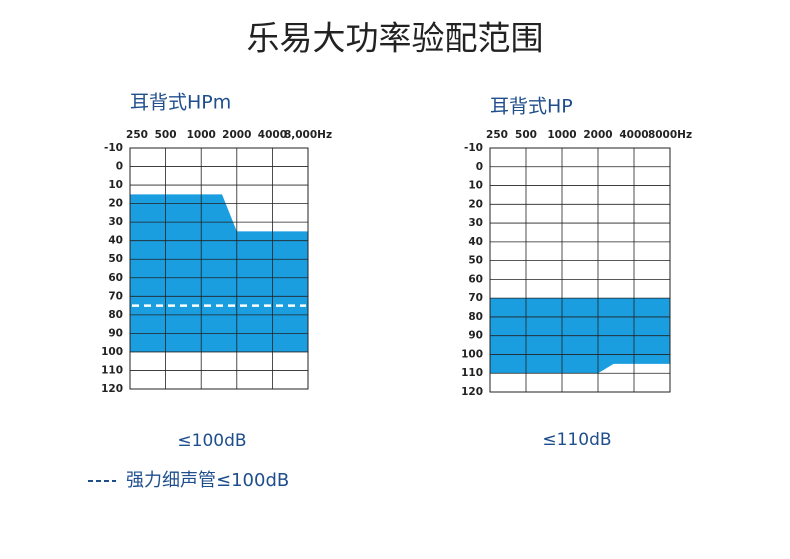 The image size is (790, 559). I want to click on x-tick-label: 8,000Hz, so click(308, 135).